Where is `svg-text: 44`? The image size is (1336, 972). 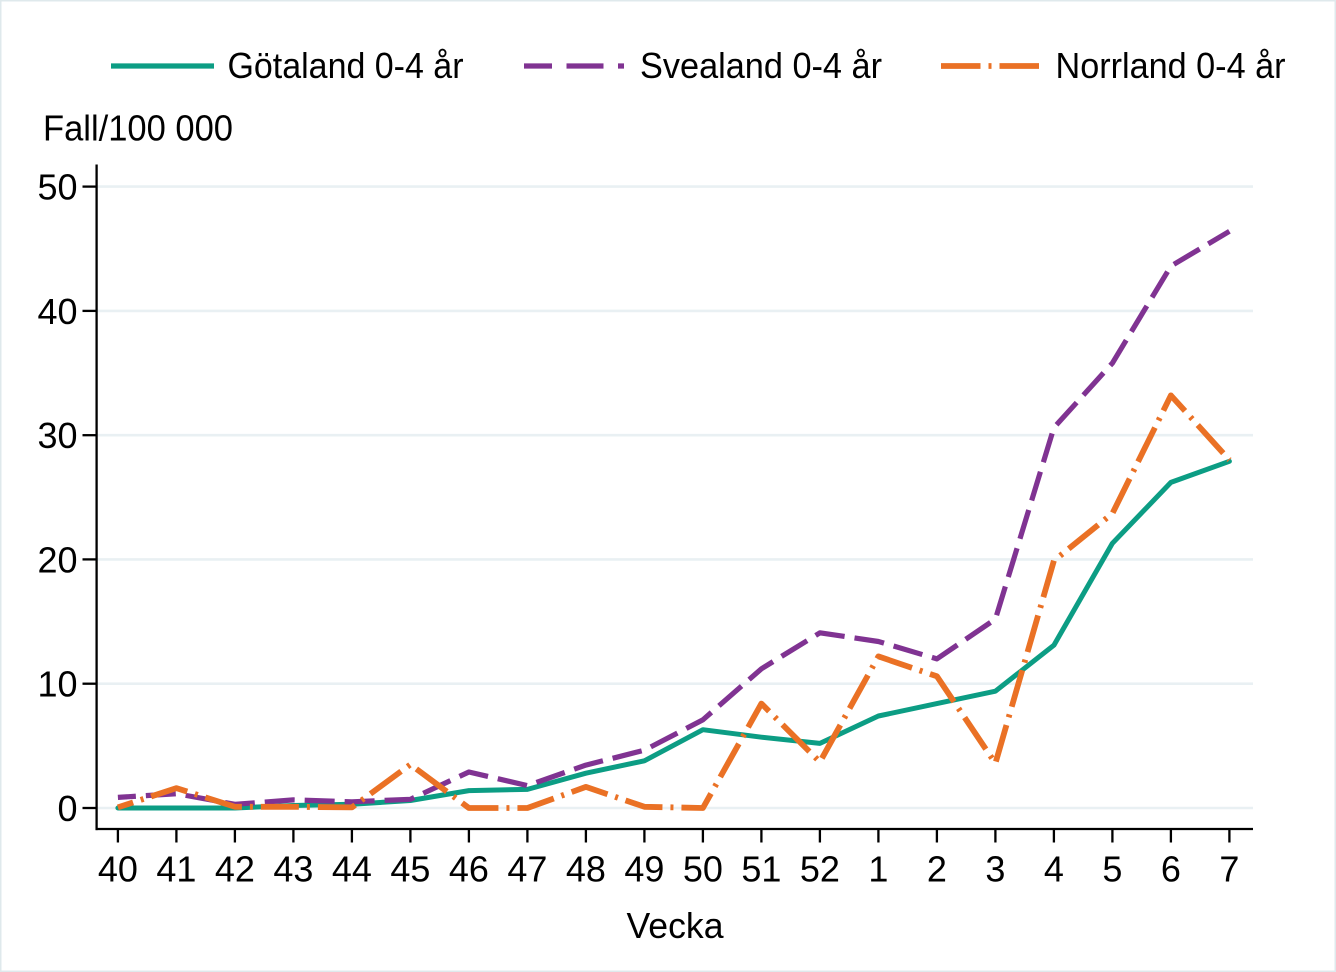
svg-text: 44 is located at coordinates (352, 869).